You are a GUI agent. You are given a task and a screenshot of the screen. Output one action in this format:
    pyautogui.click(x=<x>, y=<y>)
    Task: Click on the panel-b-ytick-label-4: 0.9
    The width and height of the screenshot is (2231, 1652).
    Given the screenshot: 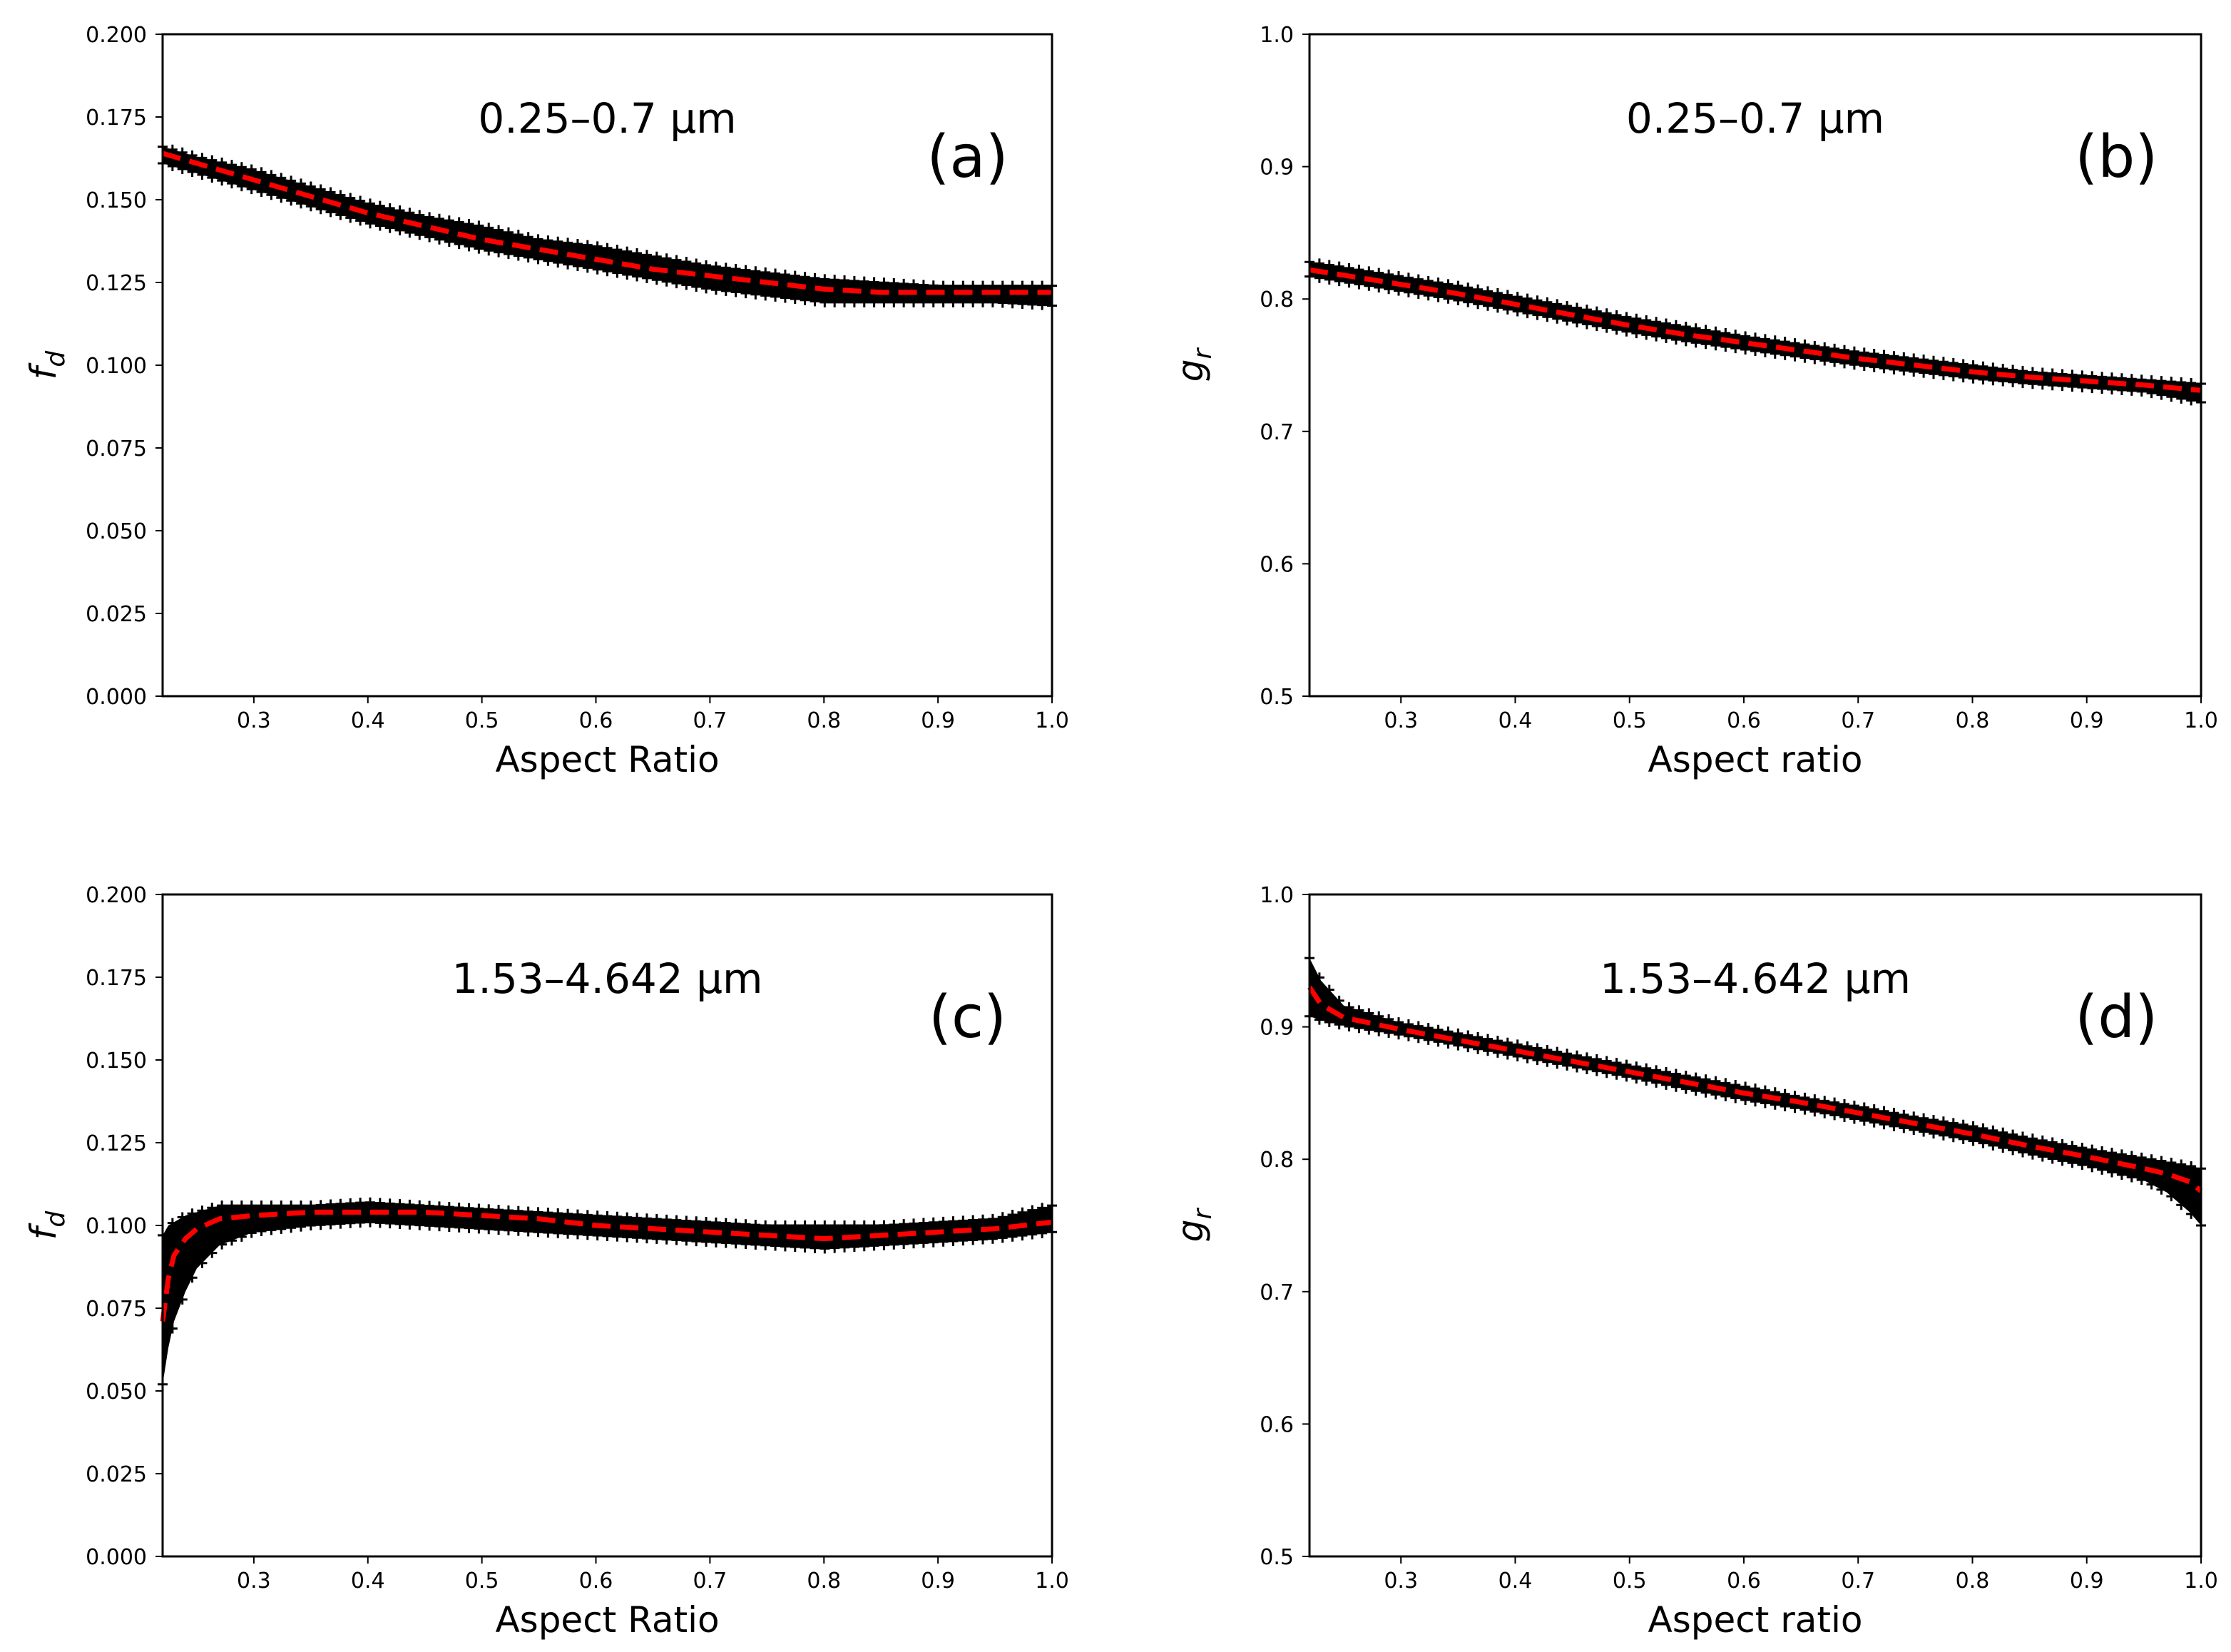 What is the action you would take?
    pyautogui.click(x=1277, y=167)
    